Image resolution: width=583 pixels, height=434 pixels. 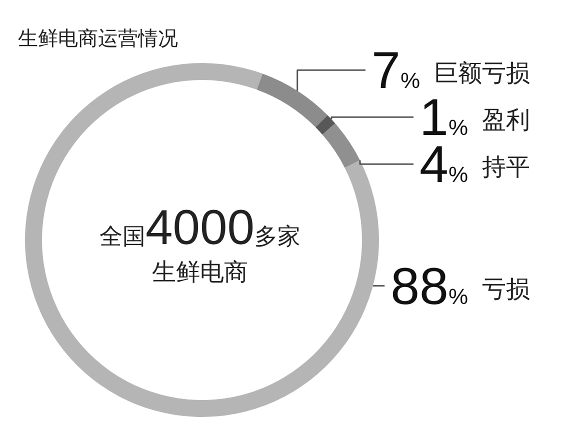 What do you see at coordinates (200, 228) in the screenshot?
I see `text: 全国4000多家` at bounding box center [200, 228].